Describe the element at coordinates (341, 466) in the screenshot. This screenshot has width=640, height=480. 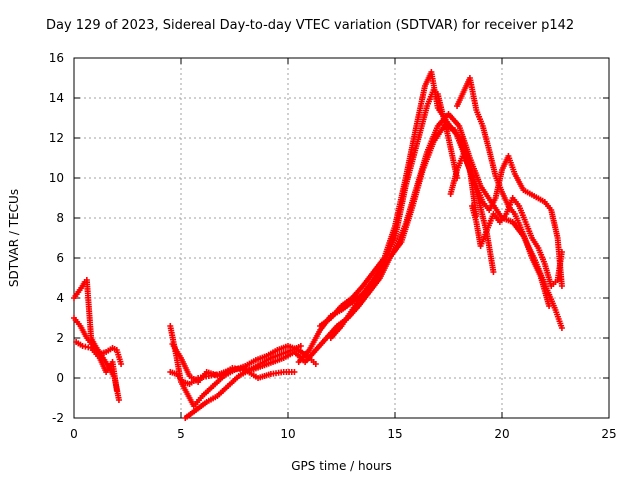
I see `x-axis-label: GPS time / hours` at that location.